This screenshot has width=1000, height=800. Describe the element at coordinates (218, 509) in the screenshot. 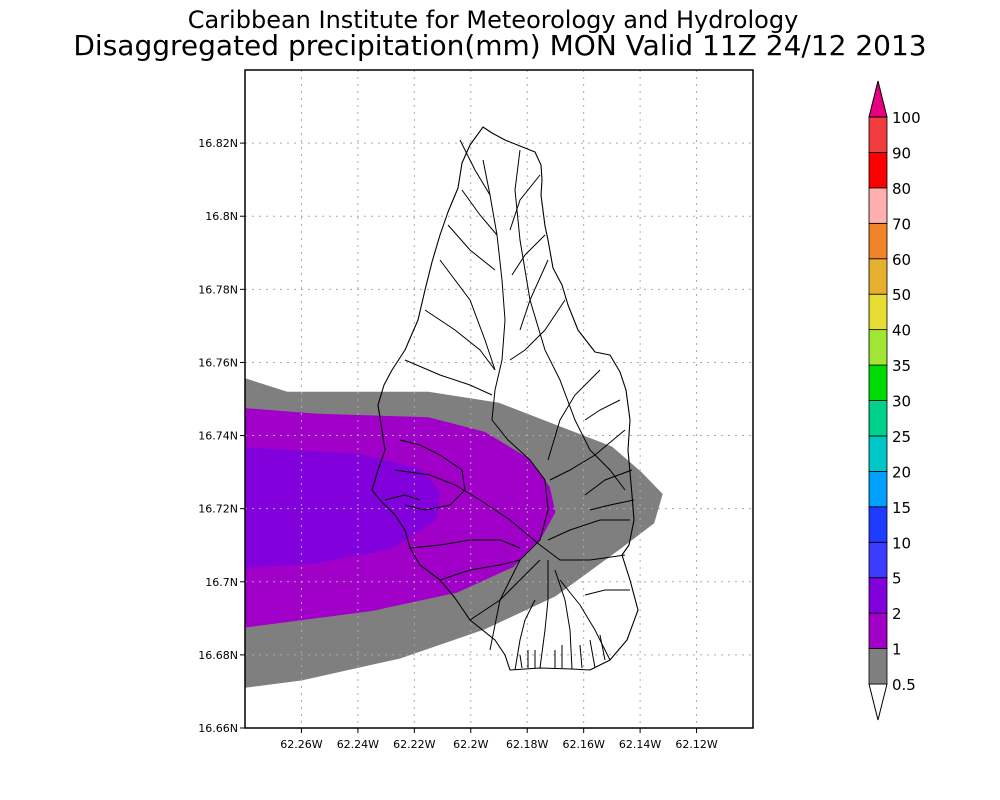

I see `y-tick-label: 16.72N` at that location.